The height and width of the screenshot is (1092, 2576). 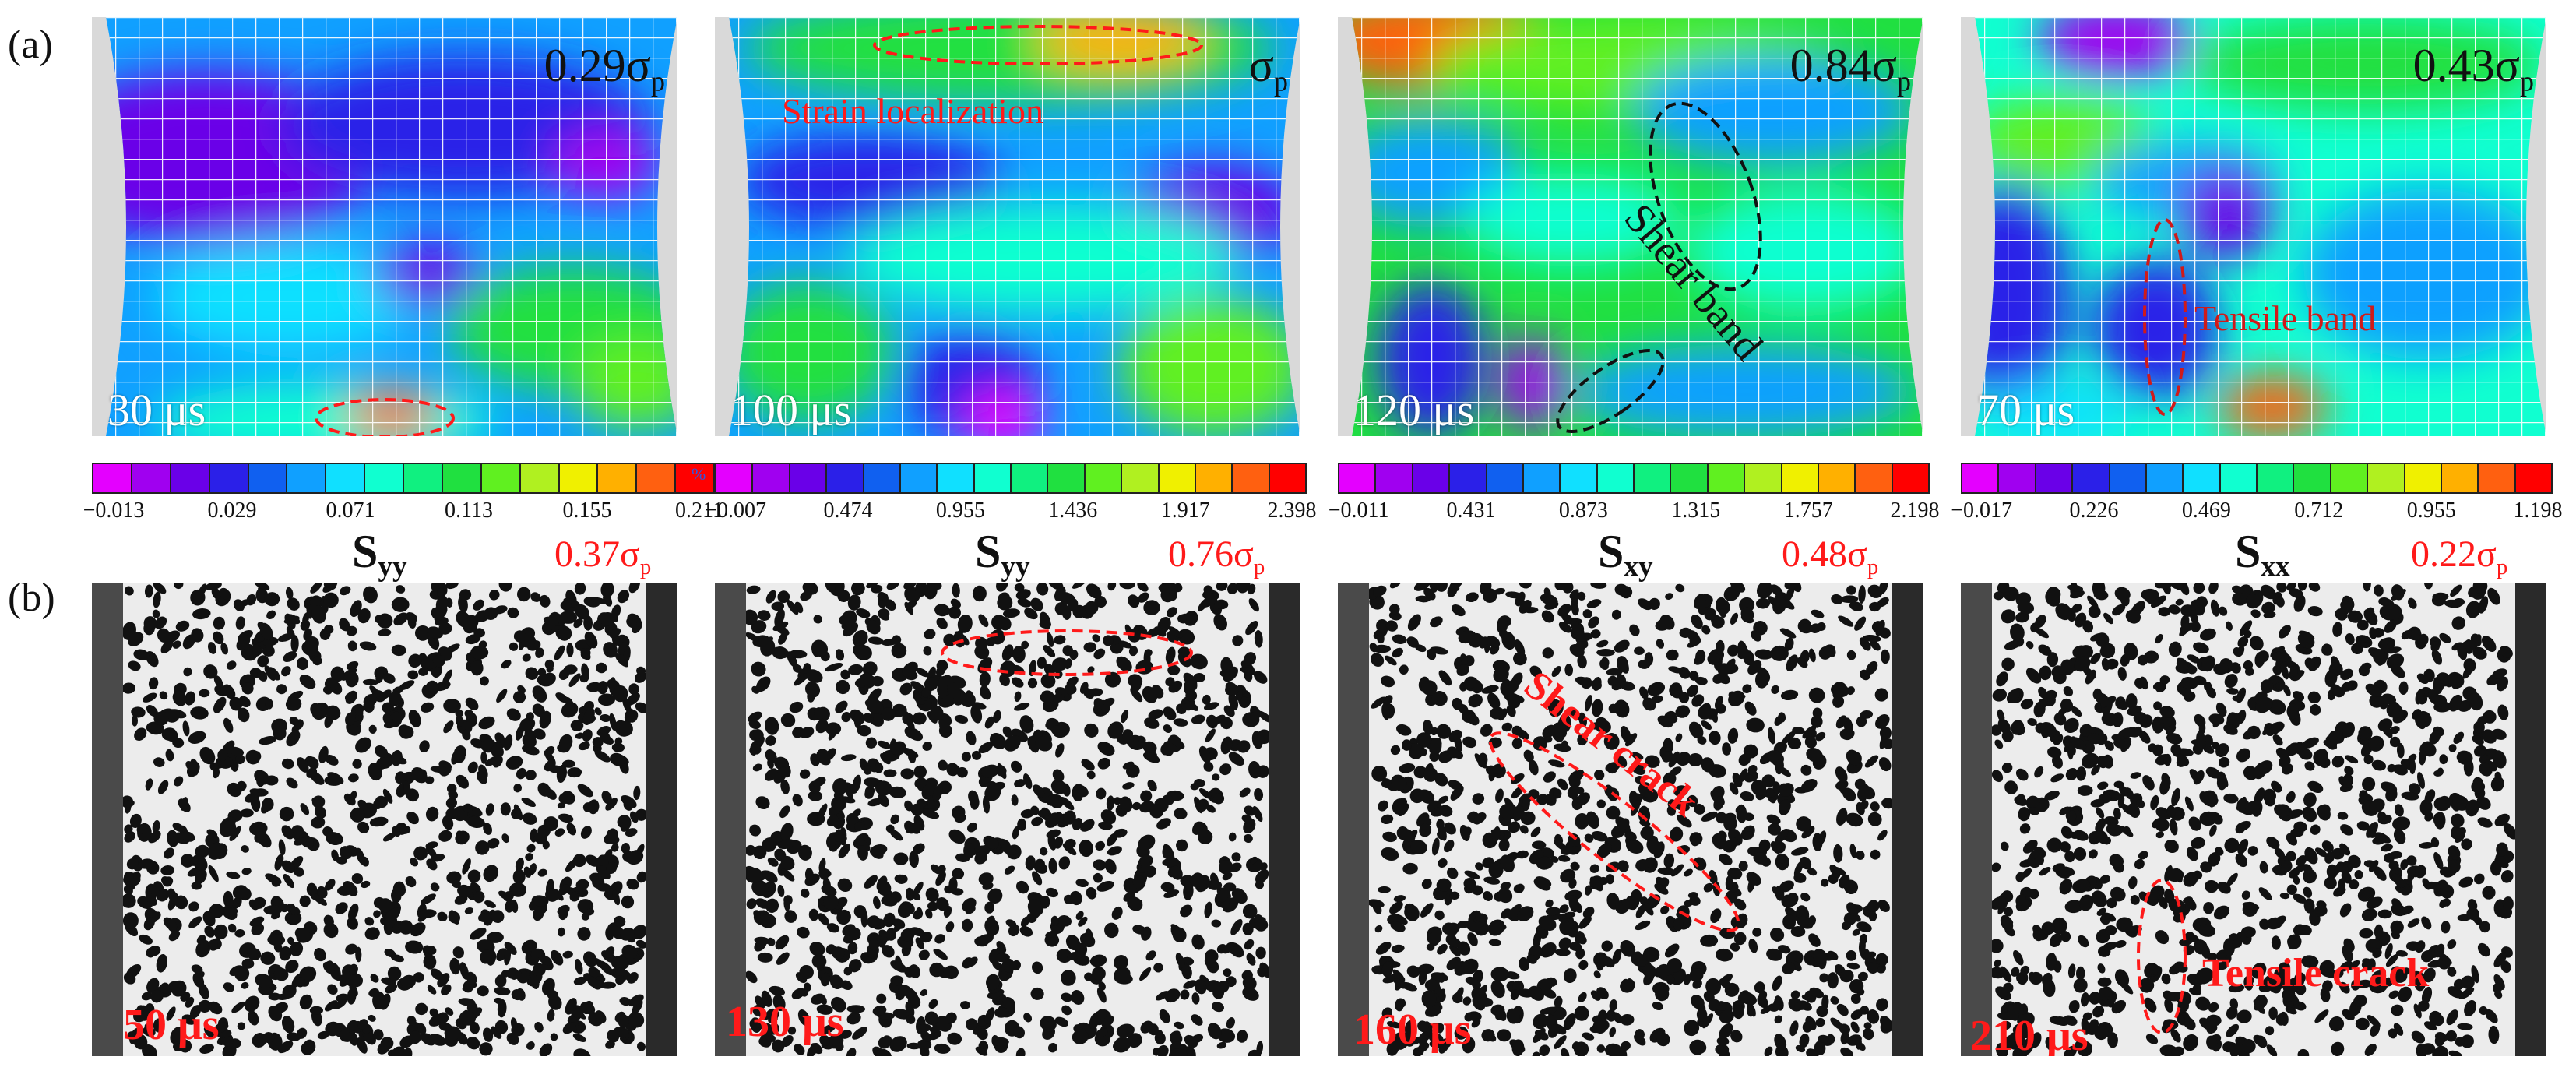 What do you see at coordinates (114, 510) in the screenshot?
I see `colorbar-tick-label: −0.013` at bounding box center [114, 510].